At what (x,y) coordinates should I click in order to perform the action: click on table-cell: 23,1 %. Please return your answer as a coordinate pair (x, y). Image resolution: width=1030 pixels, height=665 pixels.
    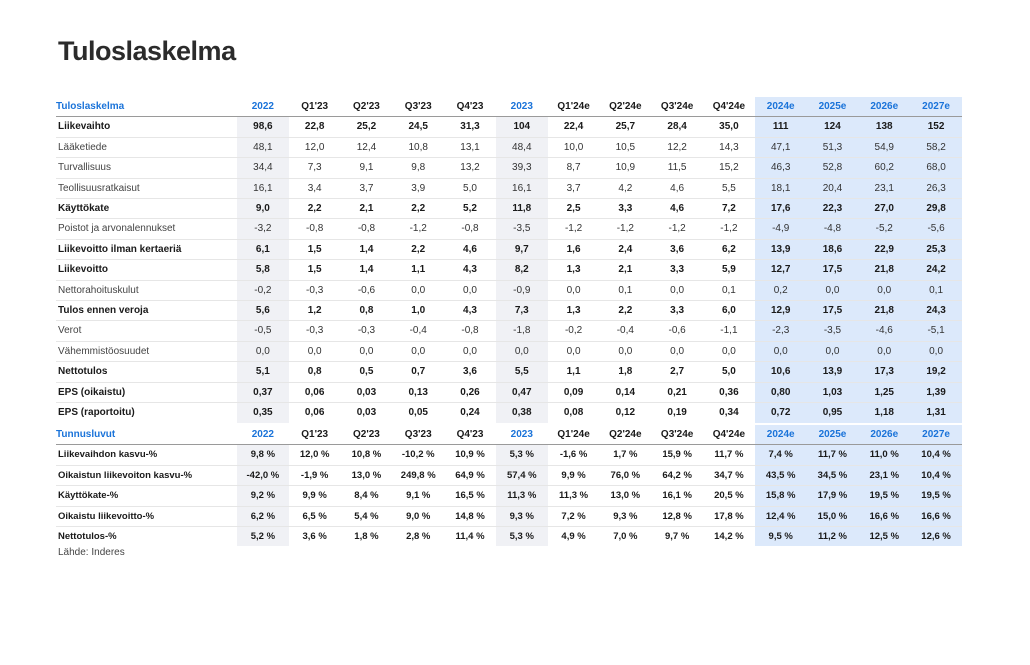
    Looking at the image, I should click on (884, 476).